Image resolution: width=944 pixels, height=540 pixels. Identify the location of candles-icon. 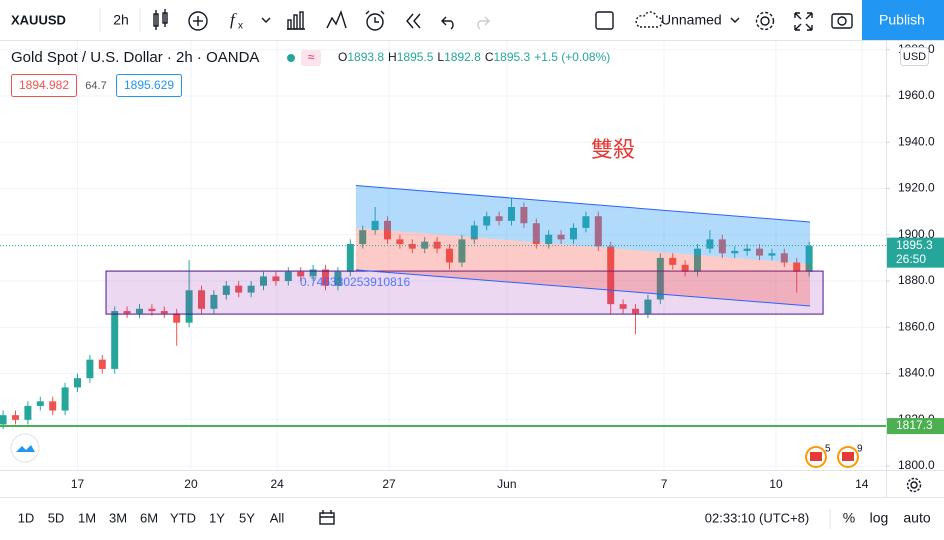
(160, 19).